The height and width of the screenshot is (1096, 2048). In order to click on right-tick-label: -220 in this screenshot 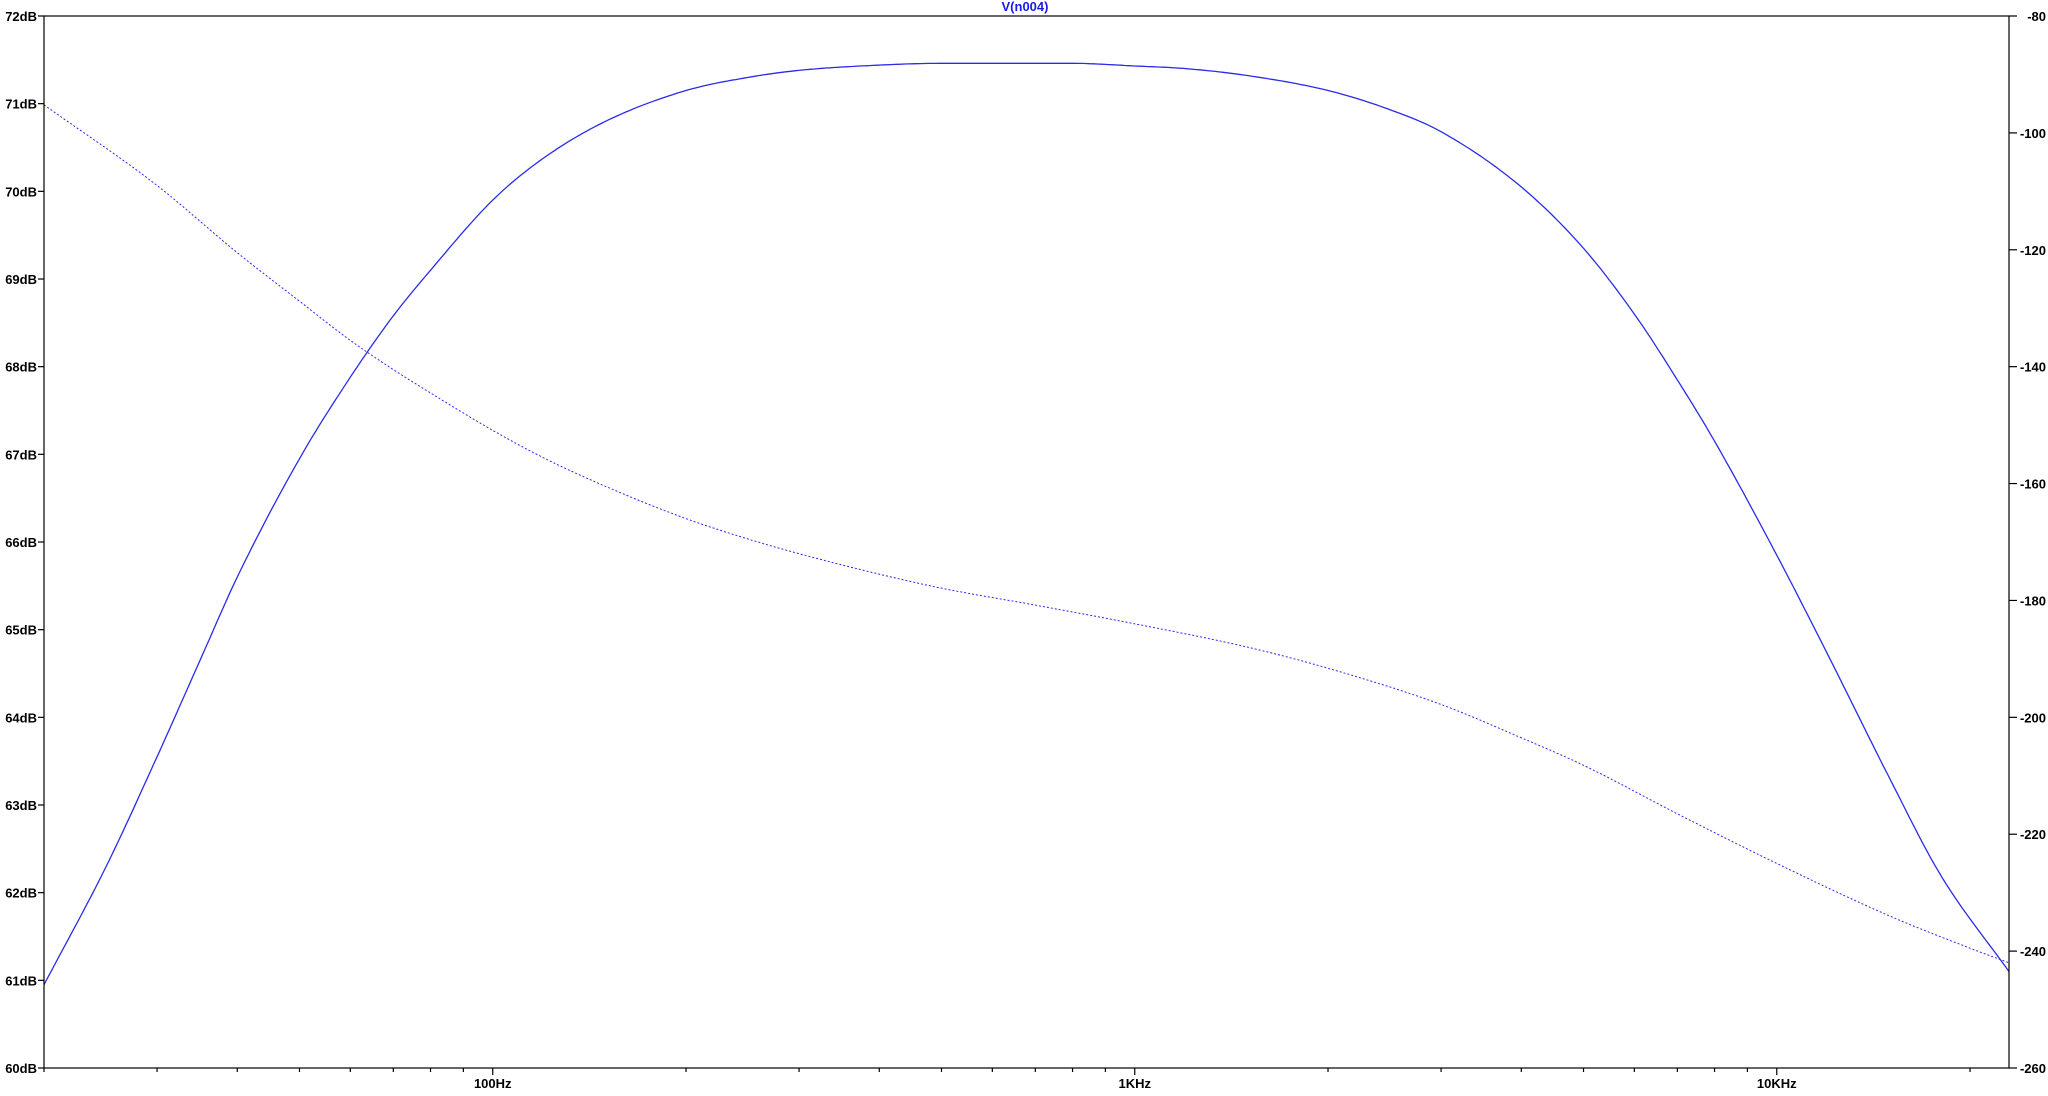, I will do `click(2033, 834)`.